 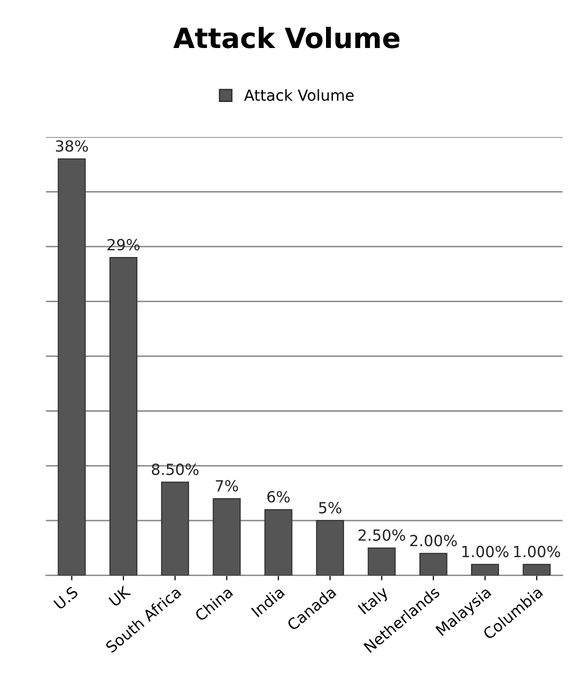 I want to click on data-label: 5%, so click(x=330, y=508).